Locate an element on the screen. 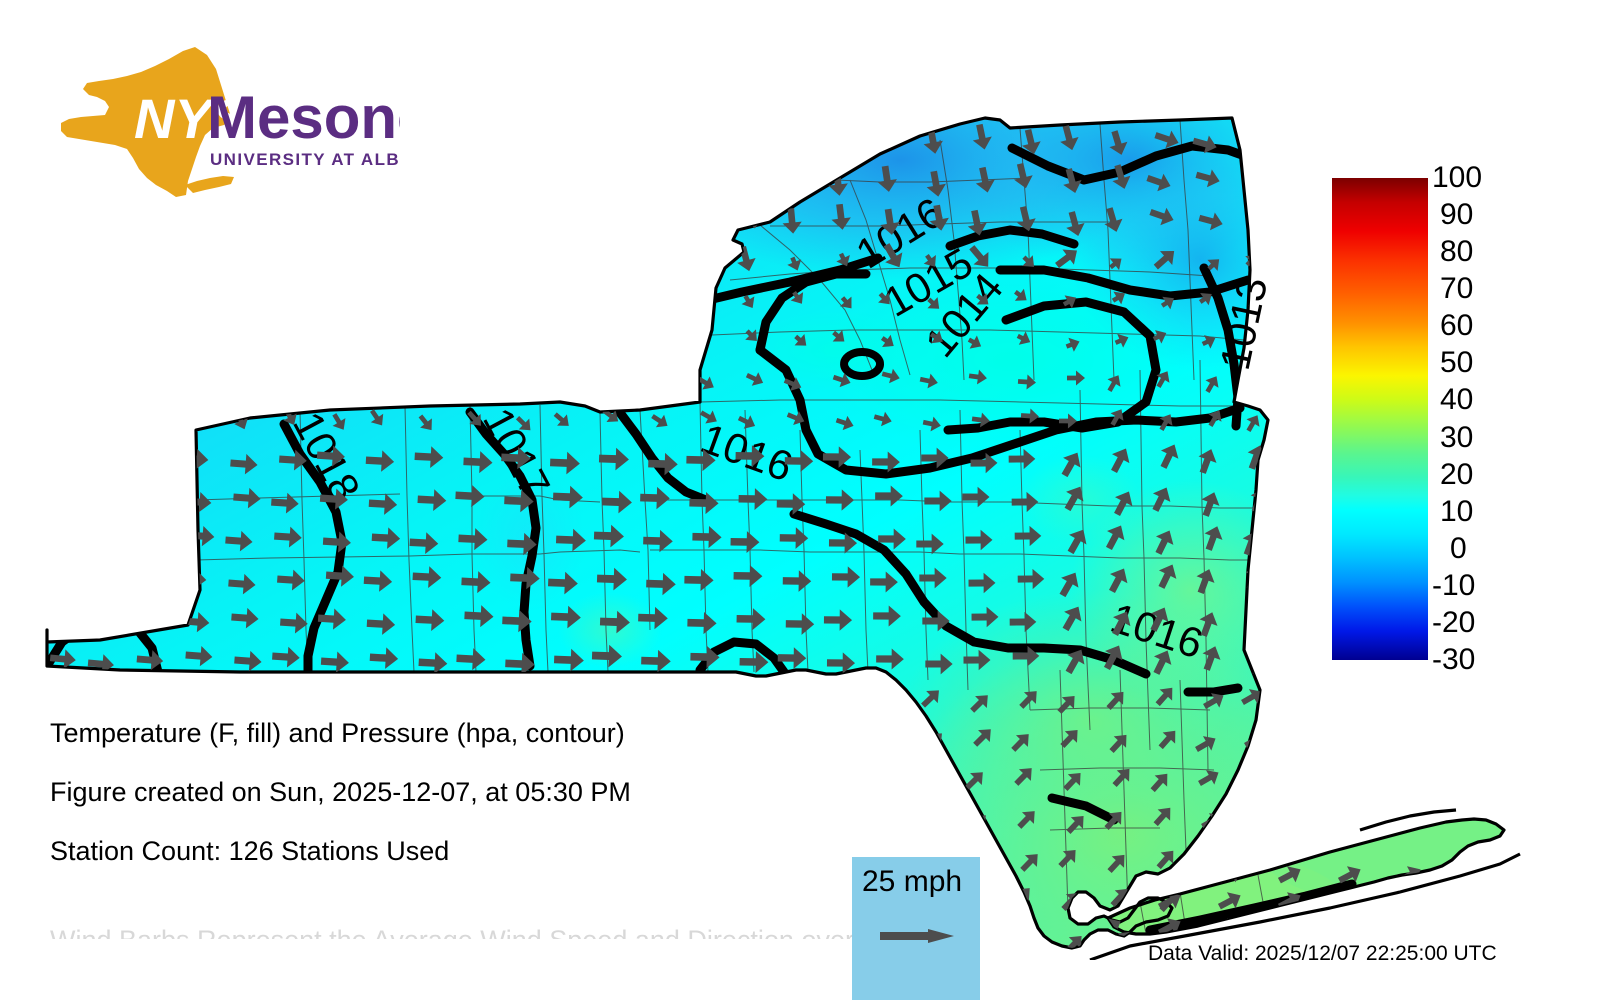 This screenshot has width=1600, height=1000. contour-main-sweep is located at coordinates (1000, 412).